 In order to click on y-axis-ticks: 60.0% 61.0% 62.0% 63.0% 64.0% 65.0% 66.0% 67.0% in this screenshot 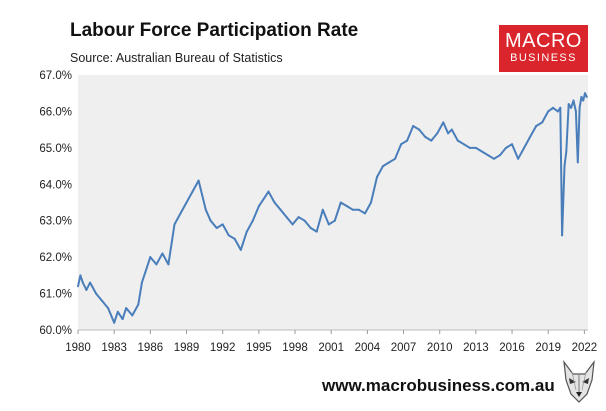, I will do `click(55, 203)`.